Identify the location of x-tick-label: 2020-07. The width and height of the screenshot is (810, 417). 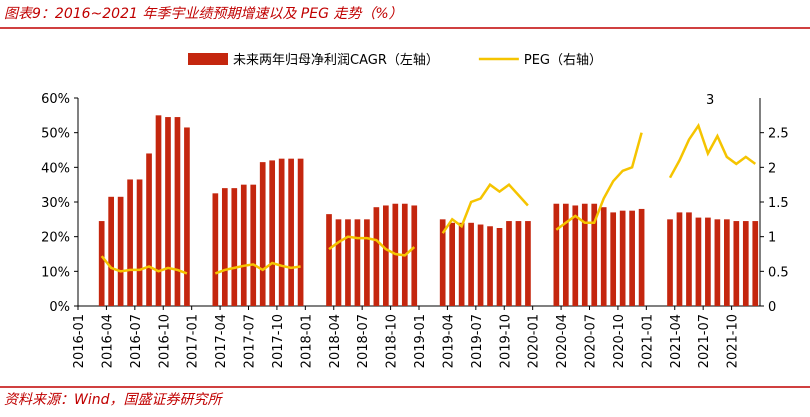
(591, 341).